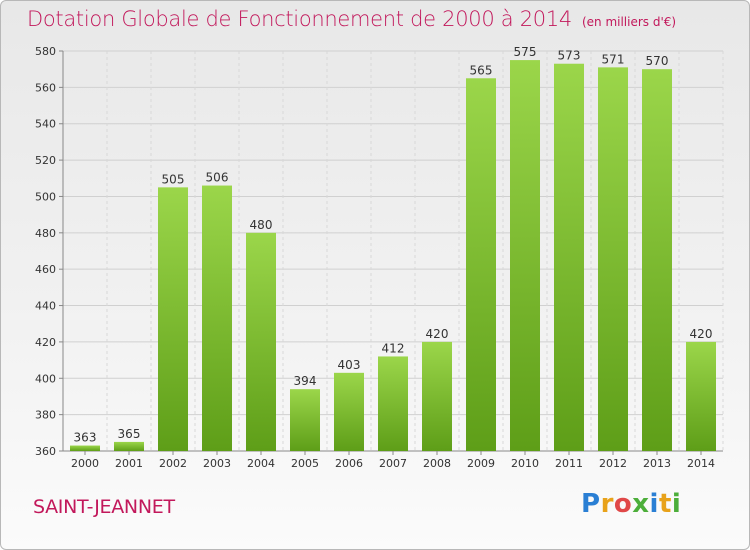 The height and width of the screenshot is (550, 750). Describe the element at coordinates (349, 463) in the screenshot. I see `x-tick-label: 2006` at that location.